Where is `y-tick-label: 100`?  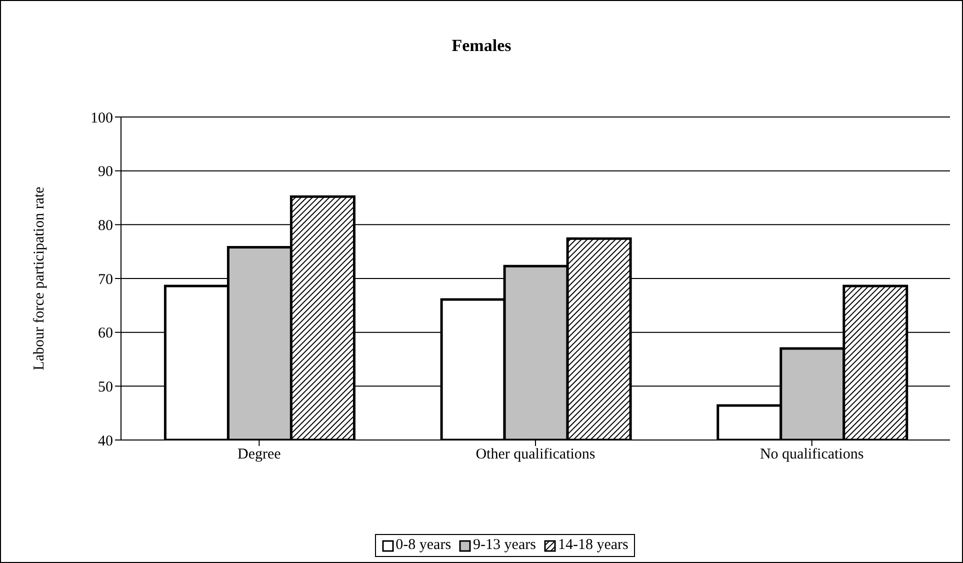 y-tick-label: 100 is located at coordinates (101, 118).